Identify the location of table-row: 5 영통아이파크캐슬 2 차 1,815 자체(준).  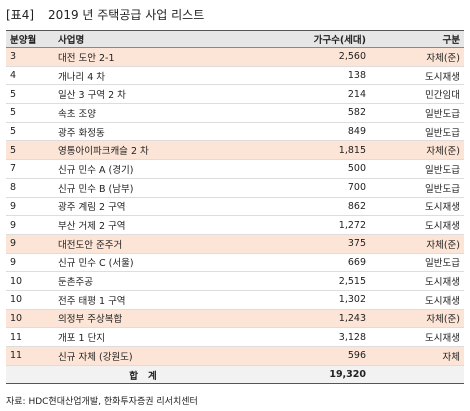
(235, 150).